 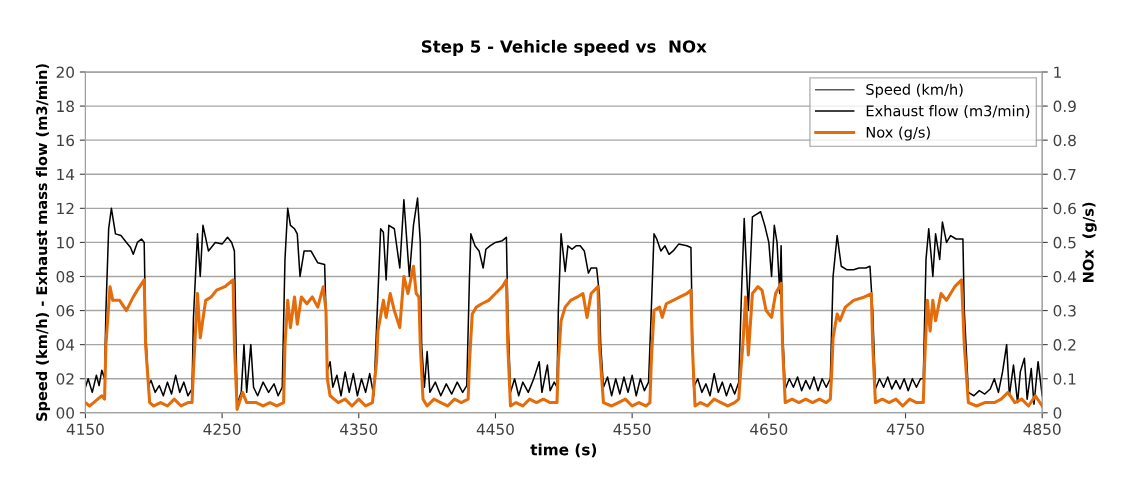 What do you see at coordinates (898, 133) in the screenshot?
I see `legend-label: Nox (g/s)` at bounding box center [898, 133].